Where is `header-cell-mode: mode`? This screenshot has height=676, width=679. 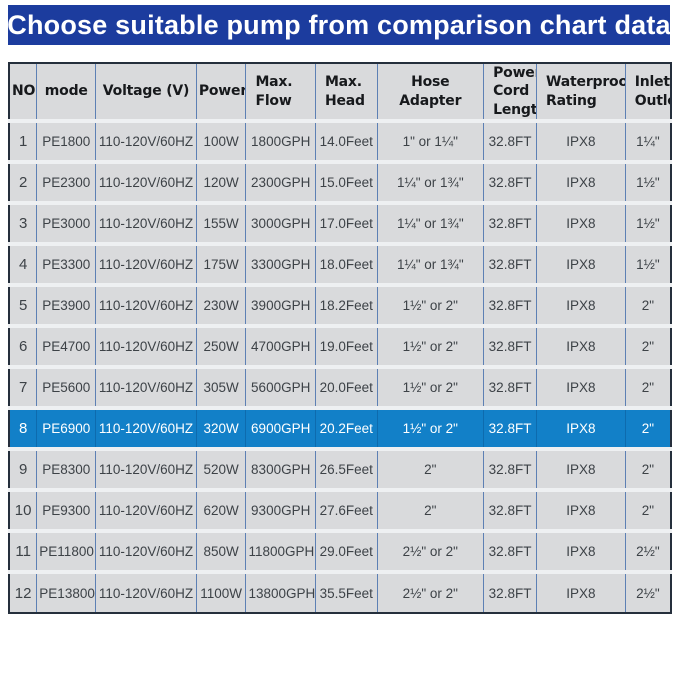
header-cell-mode: mode is located at coordinates (66, 92).